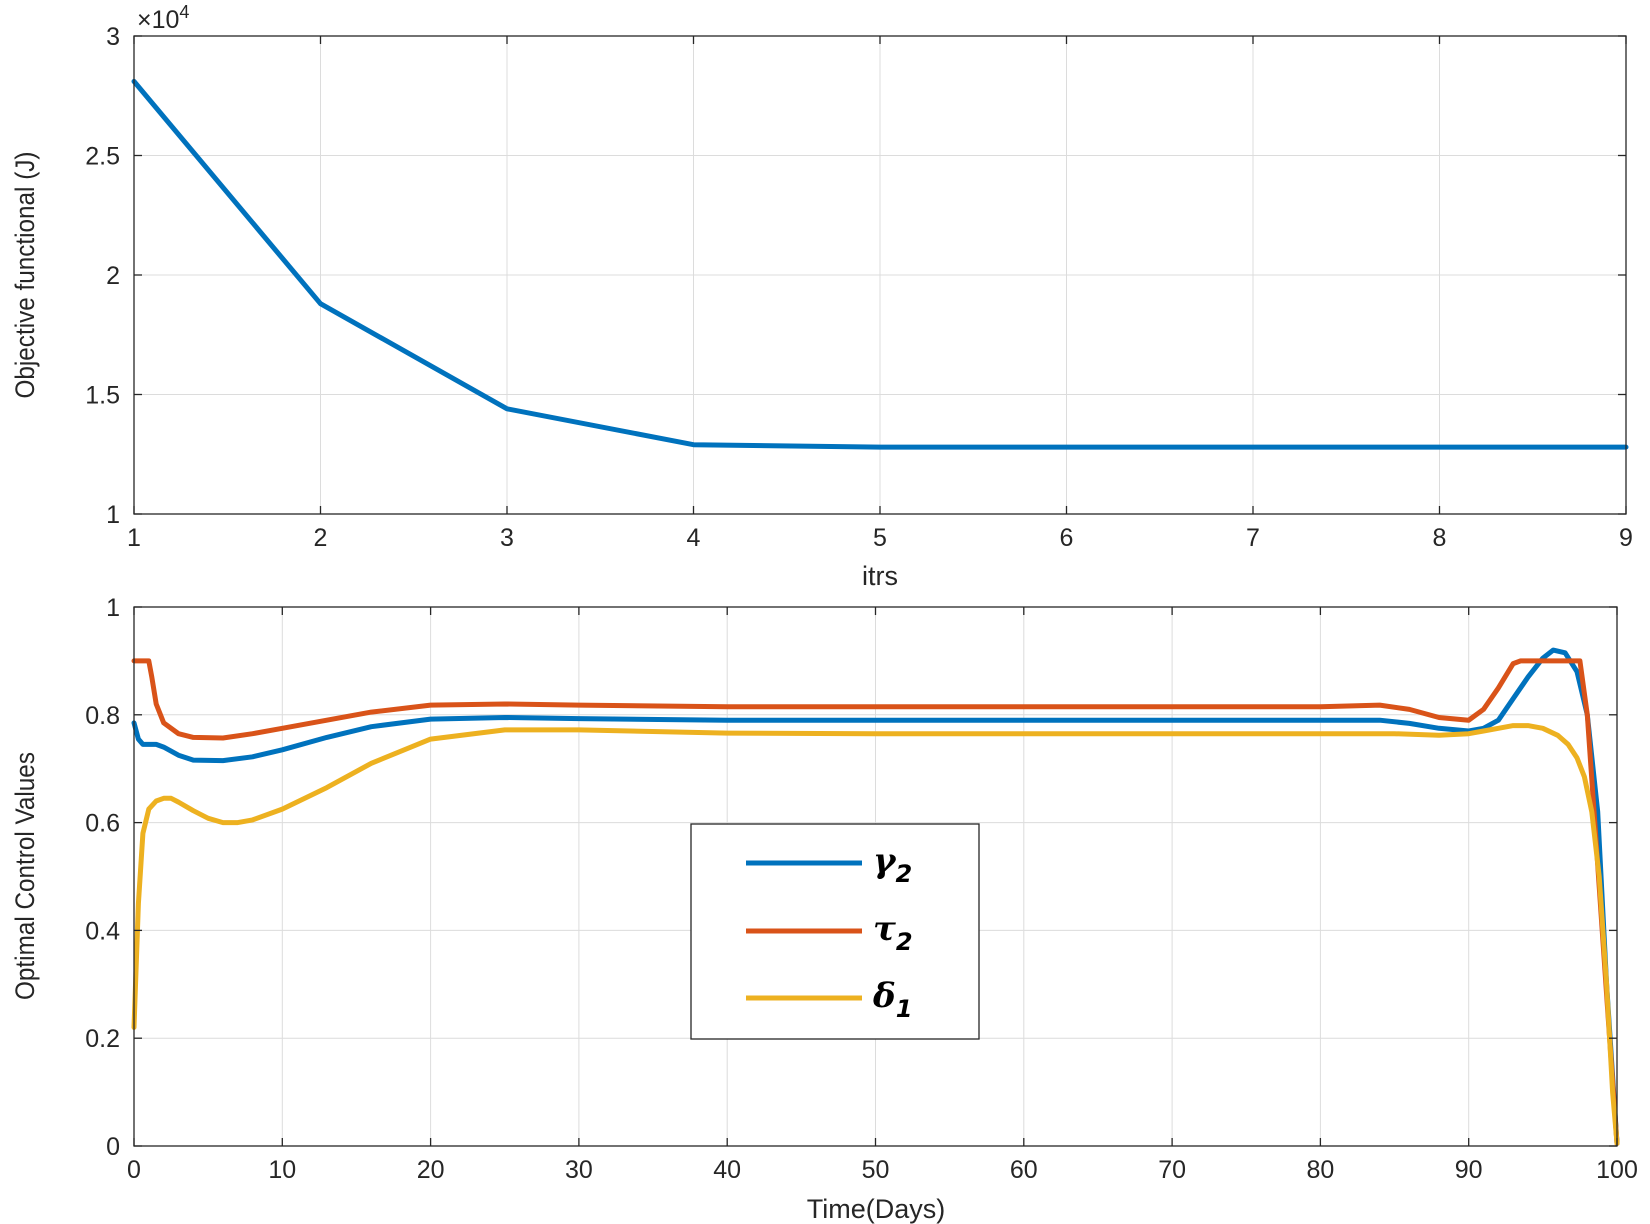 The image size is (1650, 1224). I want to click on y-tick-label: 0, so click(113, 1147).